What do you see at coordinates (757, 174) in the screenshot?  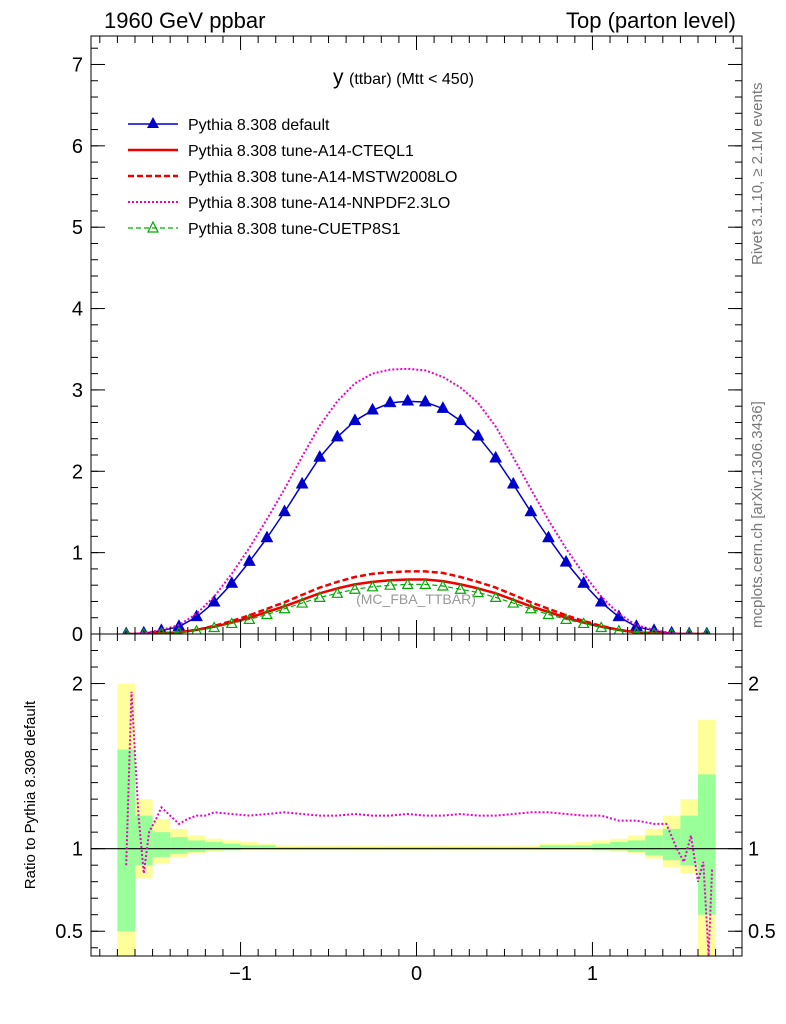 I see `rivet-version-label: Rivet 3.1.10, ≥ 2.1M events` at bounding box center [757, 174].